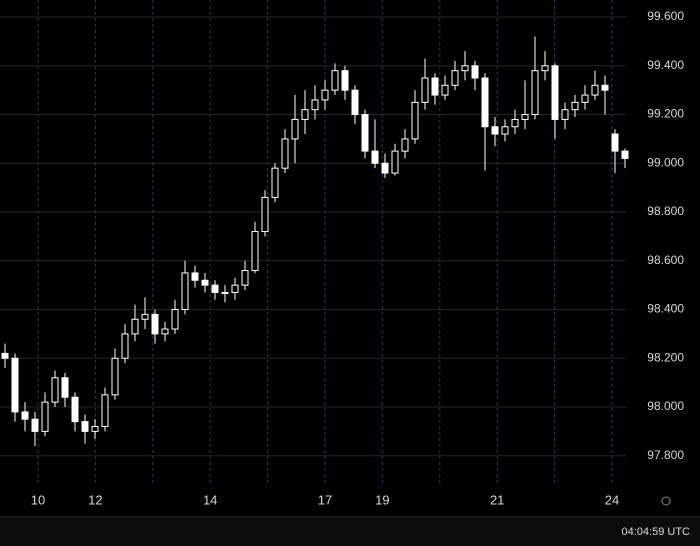  What do you see at coordinates (497, 499) in the screenshot?
I see `x-tick-label: 21` at bounding box center [497, 499].